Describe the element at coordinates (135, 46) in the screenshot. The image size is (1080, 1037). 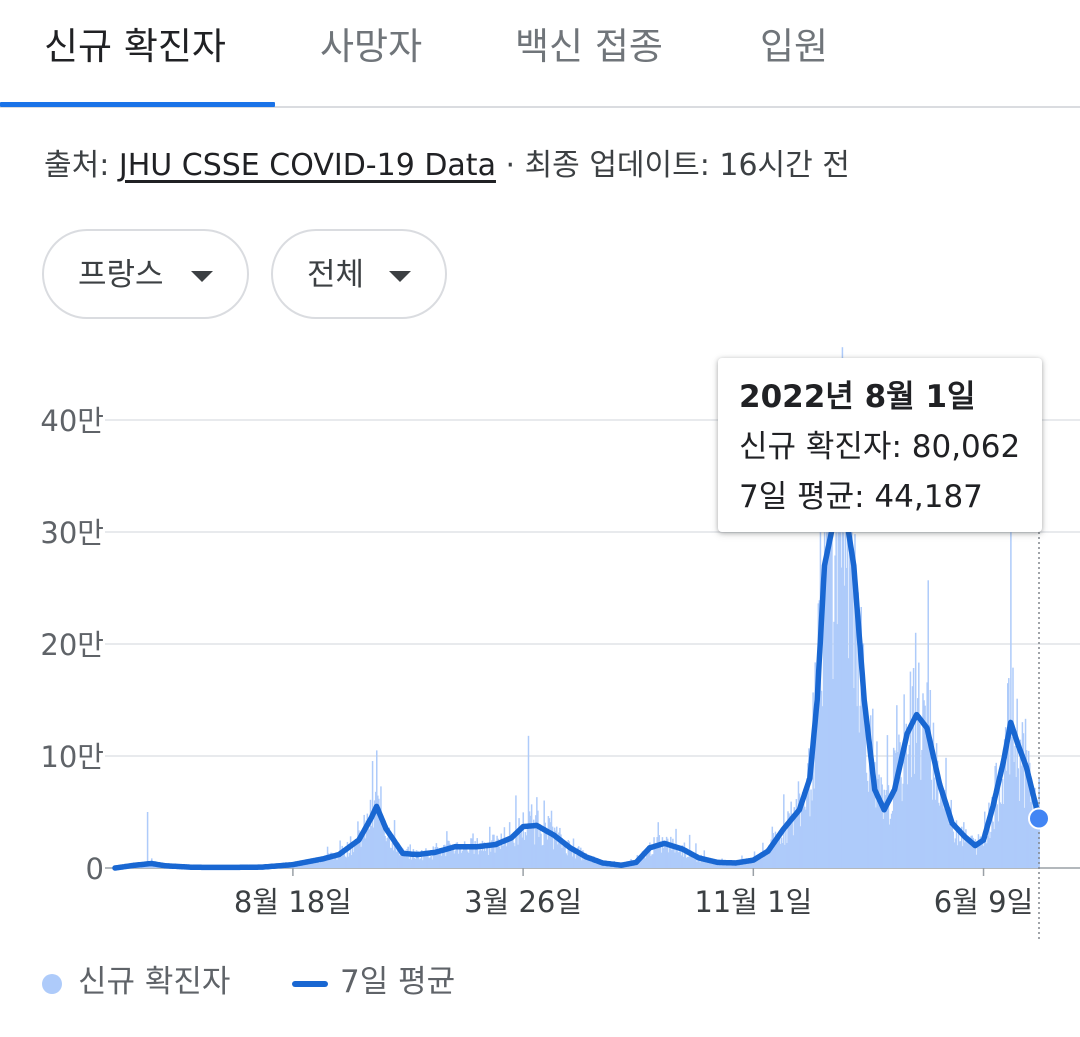
I see `tab-new-cases: 신규 확진자` at that location.